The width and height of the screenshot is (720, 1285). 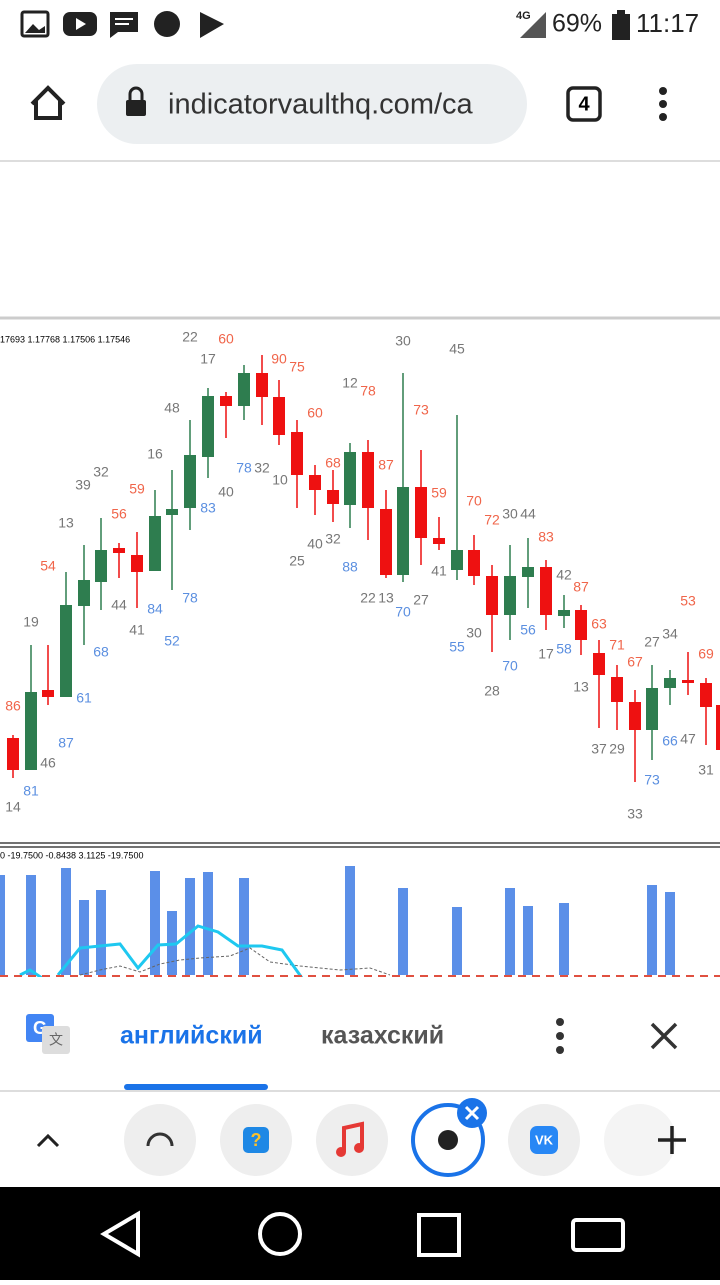 I want to click on price-label: 56, so click(x=528, y=630).